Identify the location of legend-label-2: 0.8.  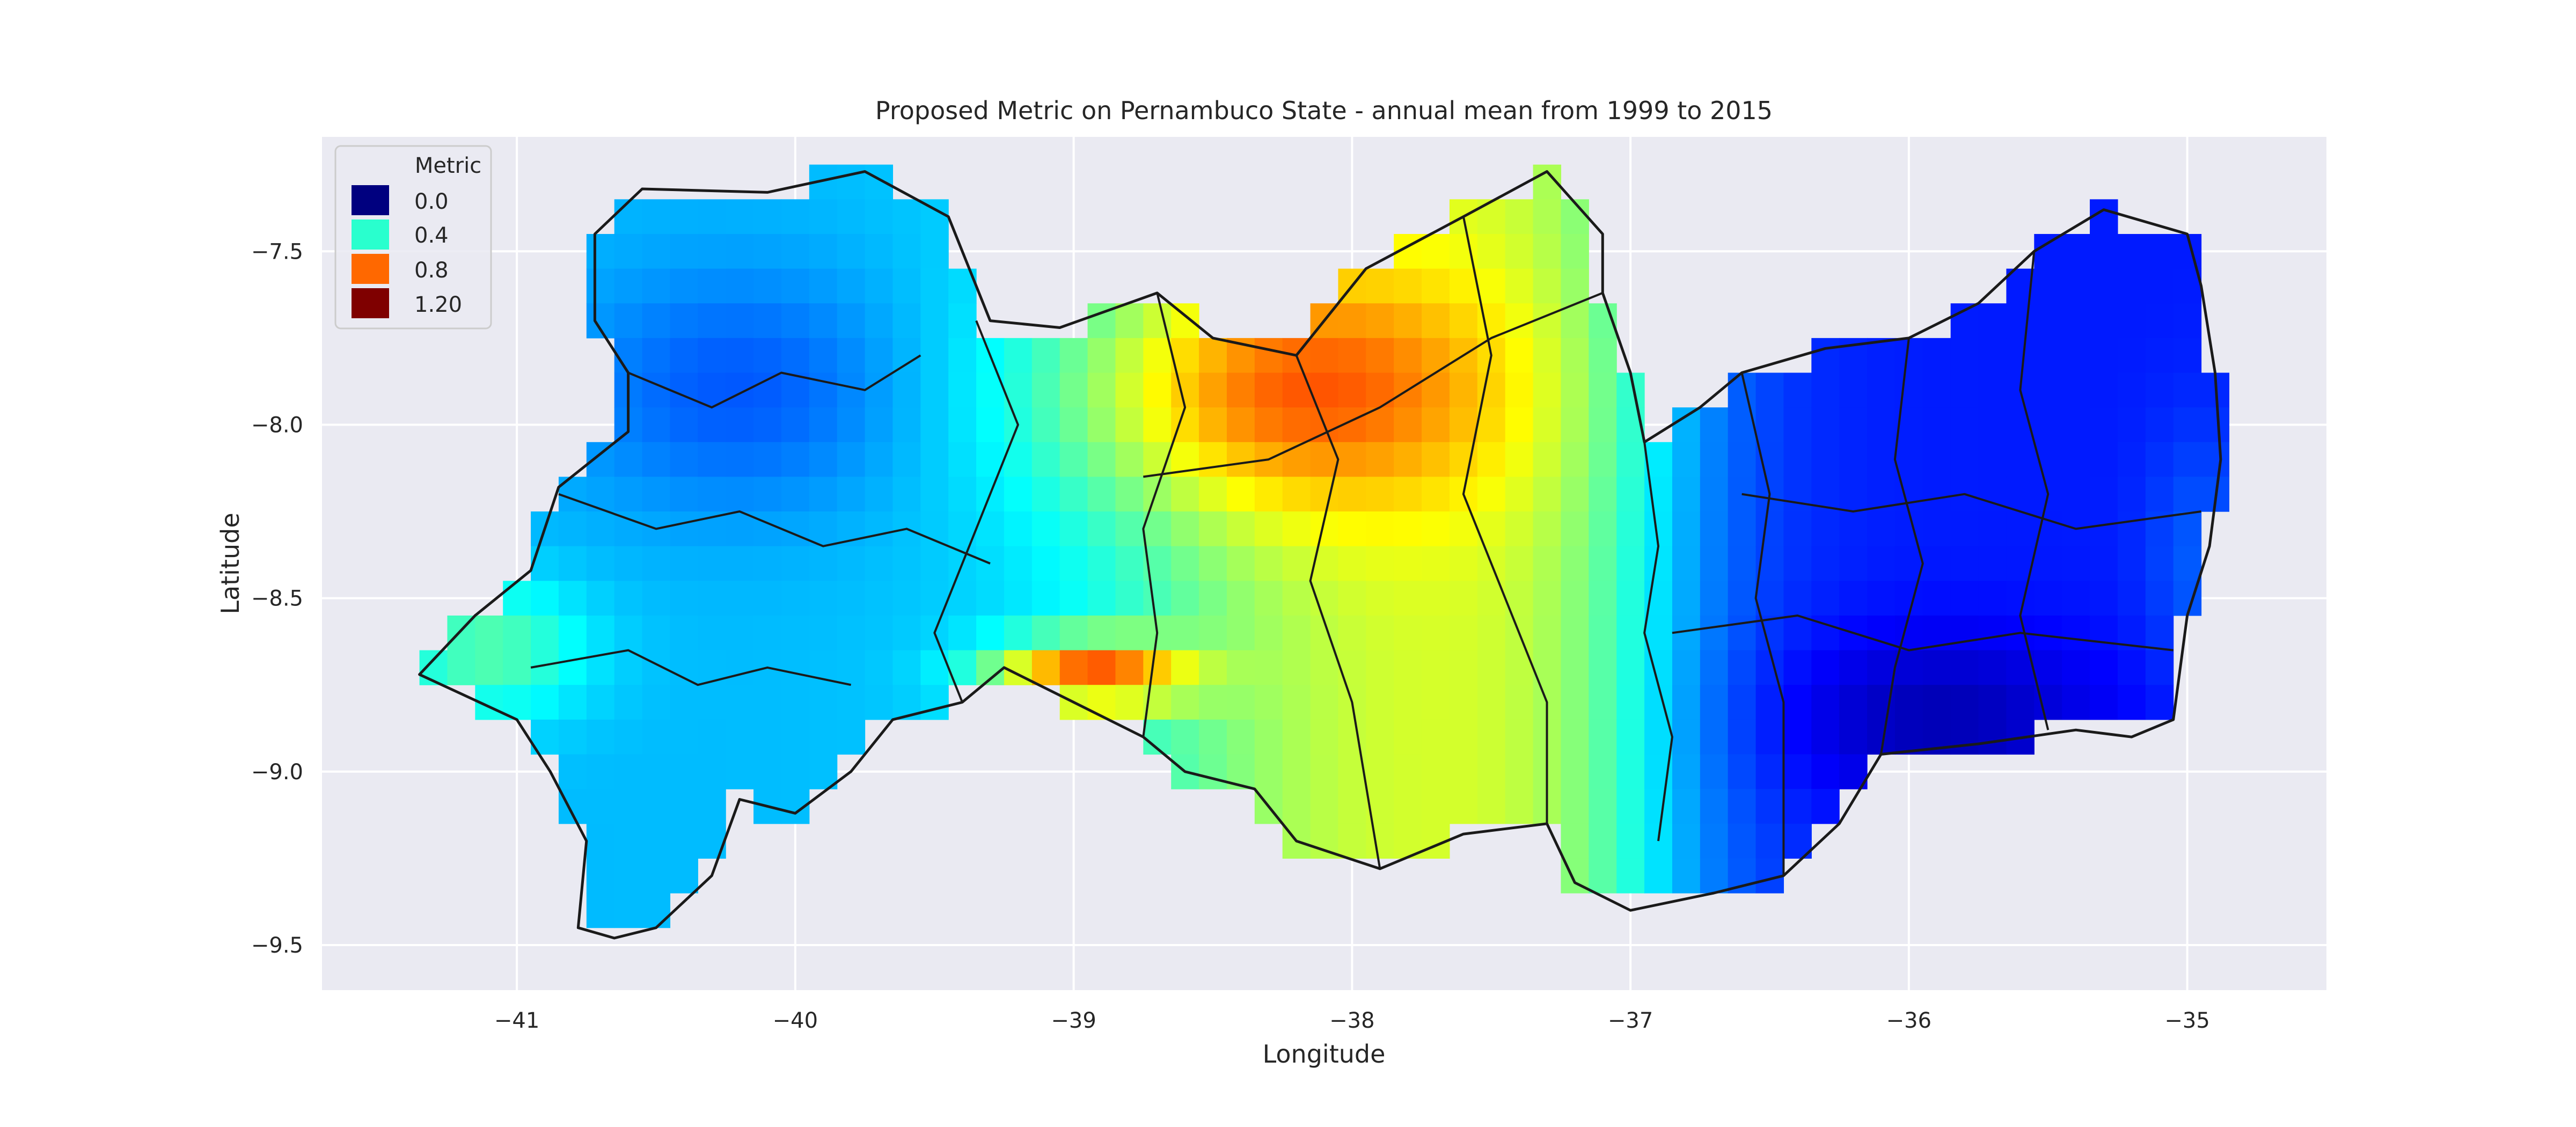
(431, 270).